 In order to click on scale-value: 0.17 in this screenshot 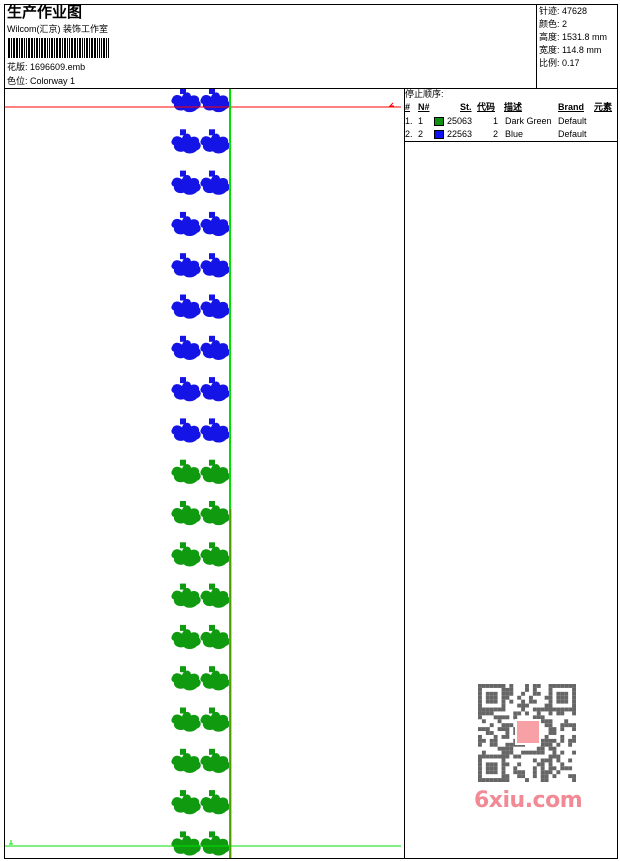, I will do `click(571, 63)`.